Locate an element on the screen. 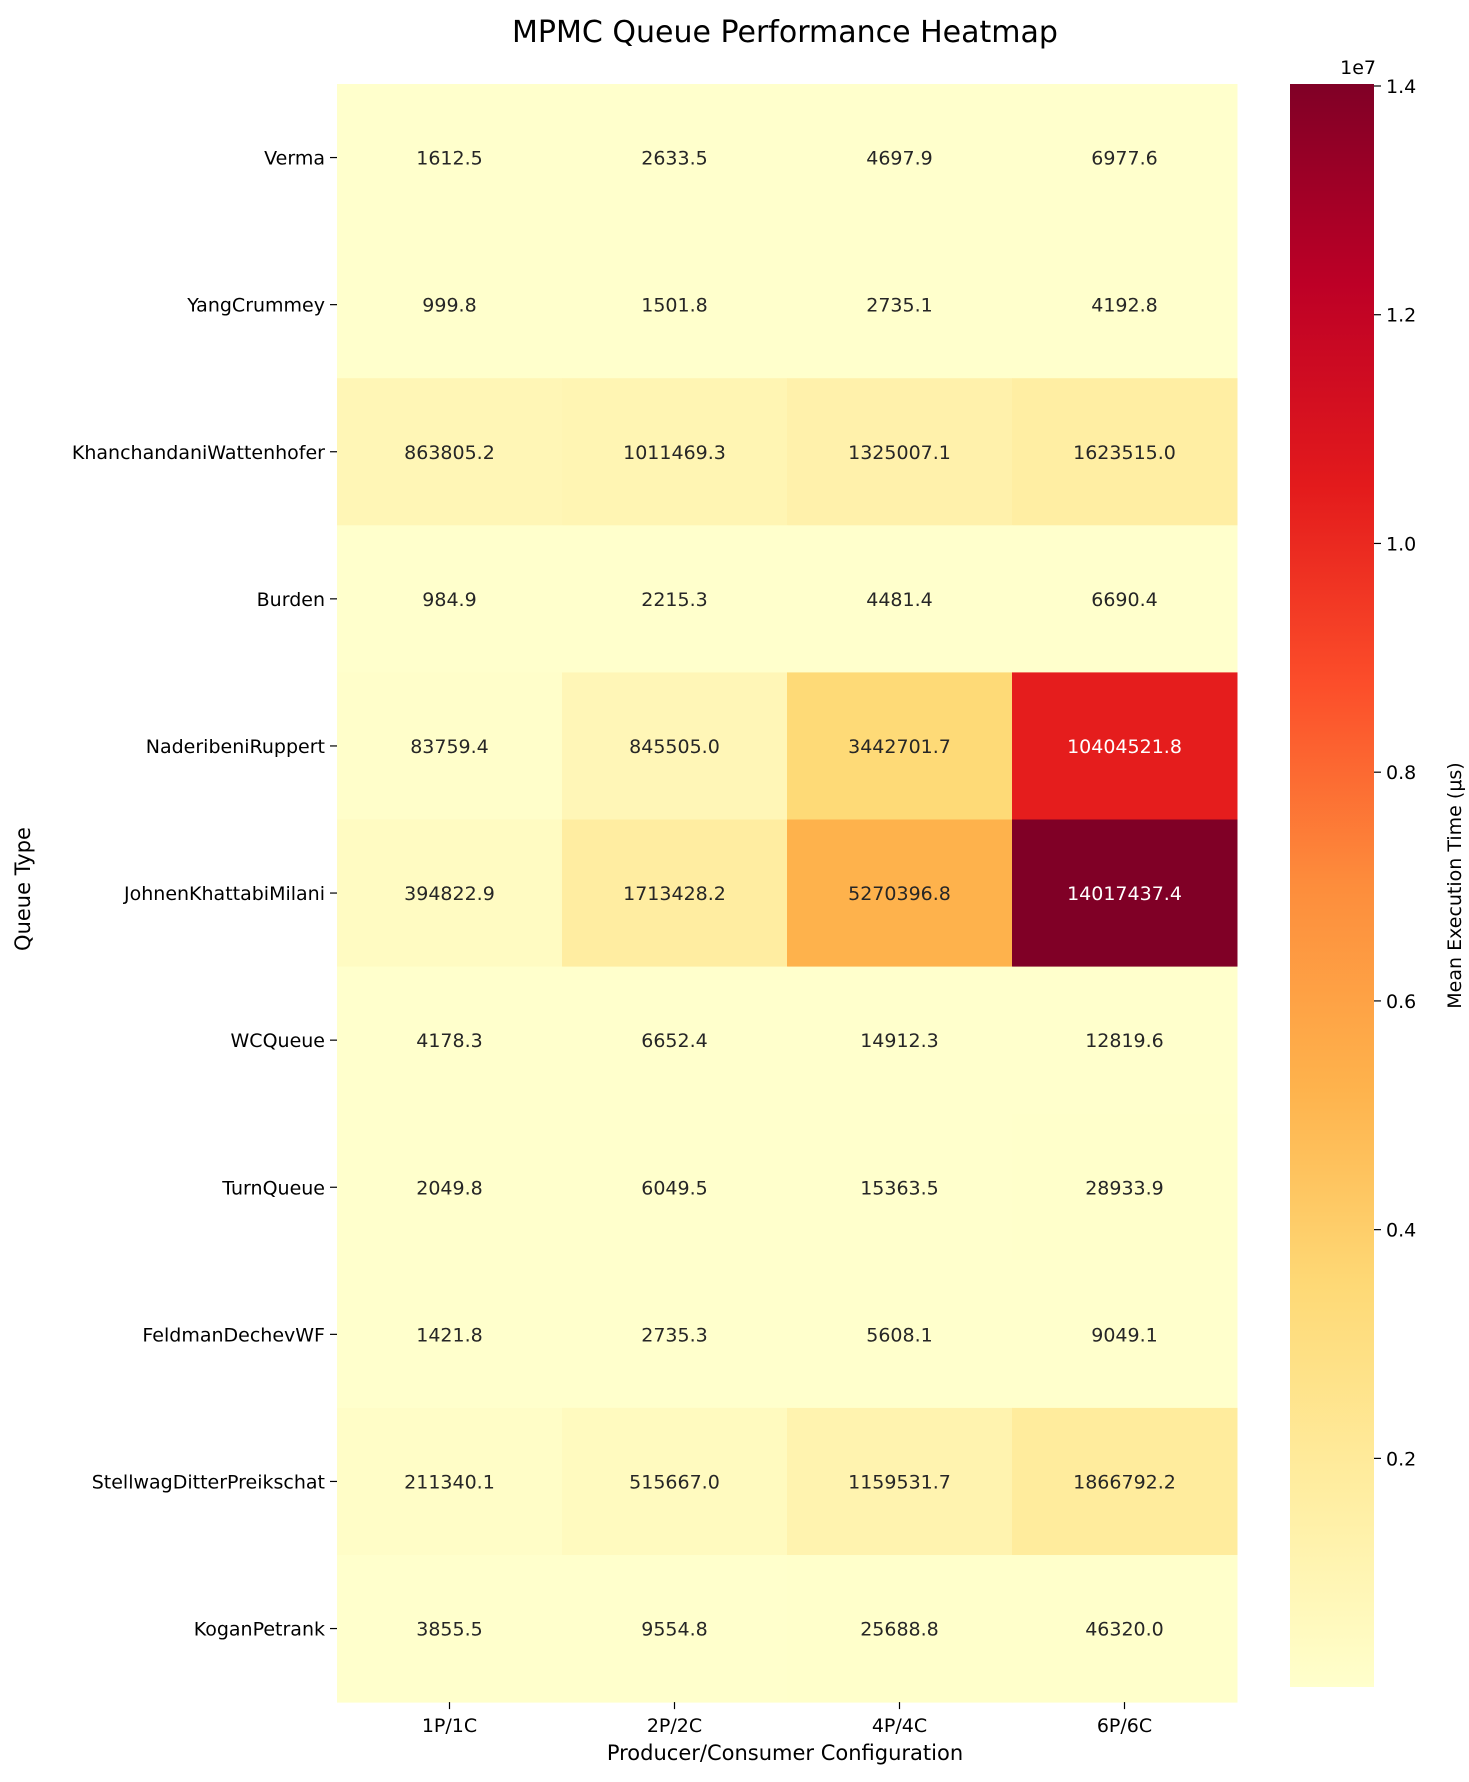 This screenshot has width=1469, height=1782. colorbar-tick-label: 0.8 is located at coordinates (1401, 773).